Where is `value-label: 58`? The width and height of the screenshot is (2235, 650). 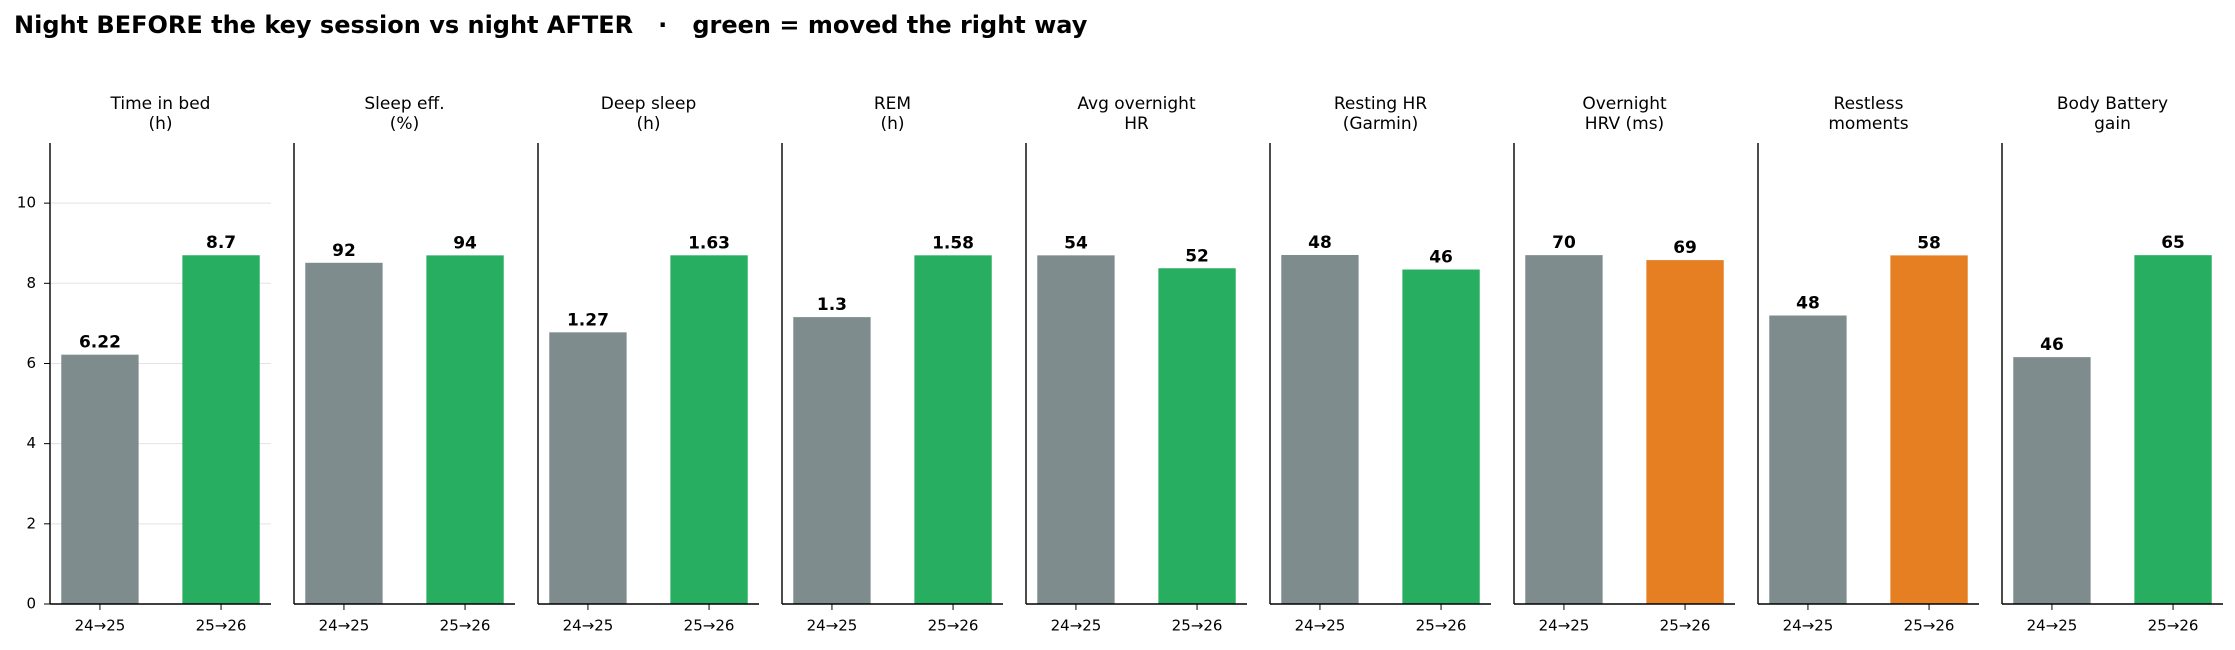
value-label: 58 is located at coordinates (1929, 243).